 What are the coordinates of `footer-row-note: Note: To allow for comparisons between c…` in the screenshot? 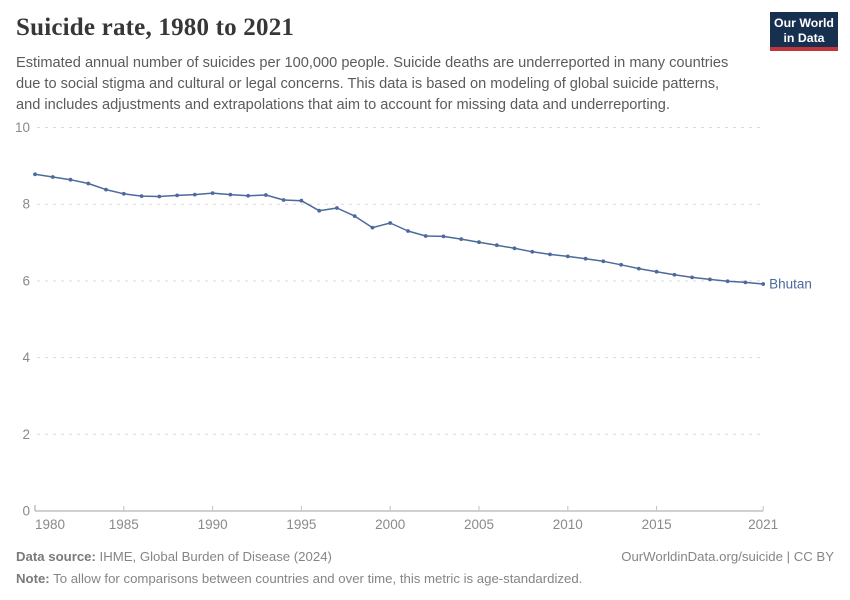 It's located at (425, 579).